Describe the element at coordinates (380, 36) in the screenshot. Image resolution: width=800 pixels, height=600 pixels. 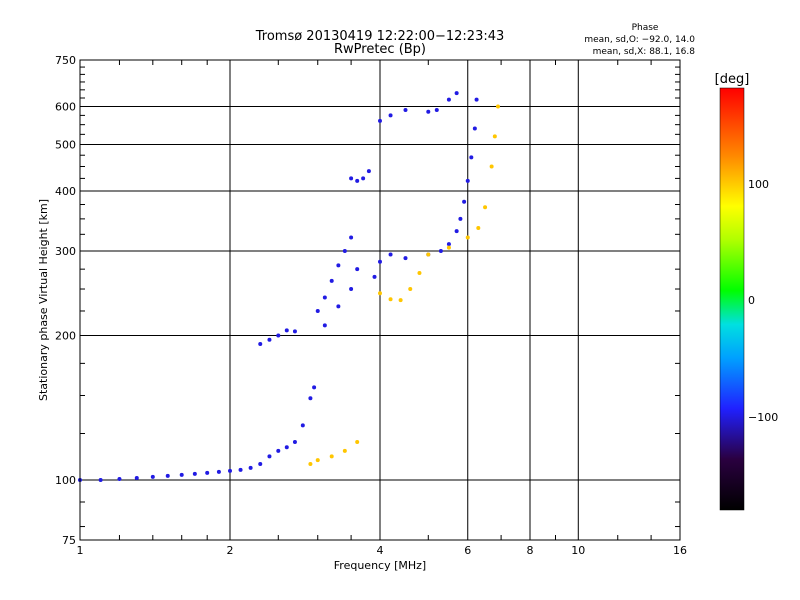
I see `chart-title: Tromsø 20130419 12:22:00−12:23:43` at that location.